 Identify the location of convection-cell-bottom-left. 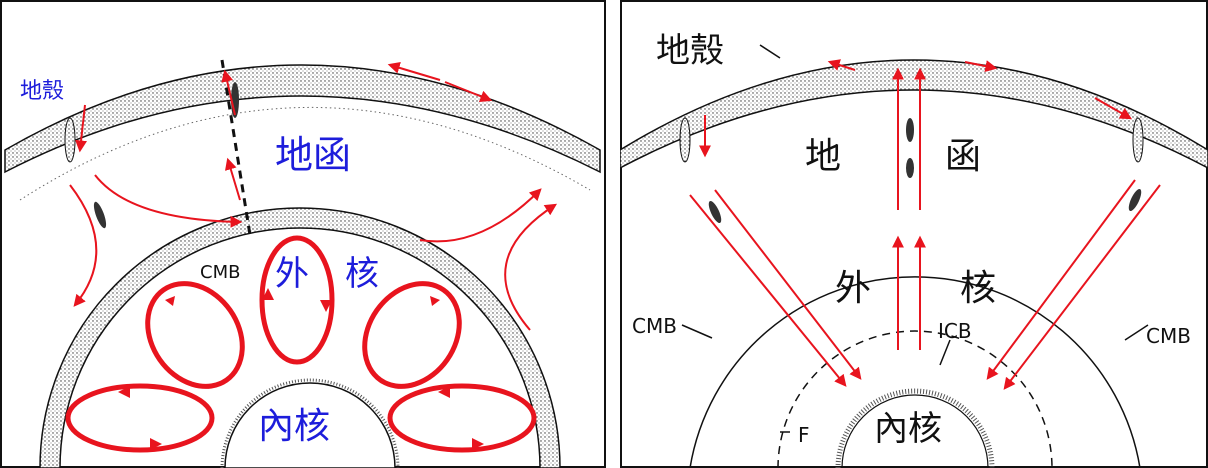
(140, 418).